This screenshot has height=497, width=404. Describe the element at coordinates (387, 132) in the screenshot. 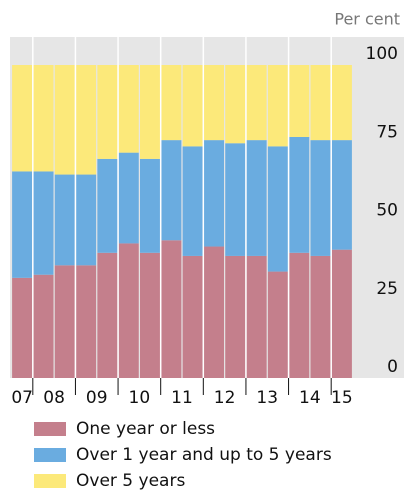

I see `y-tick-label: 75` at that location.